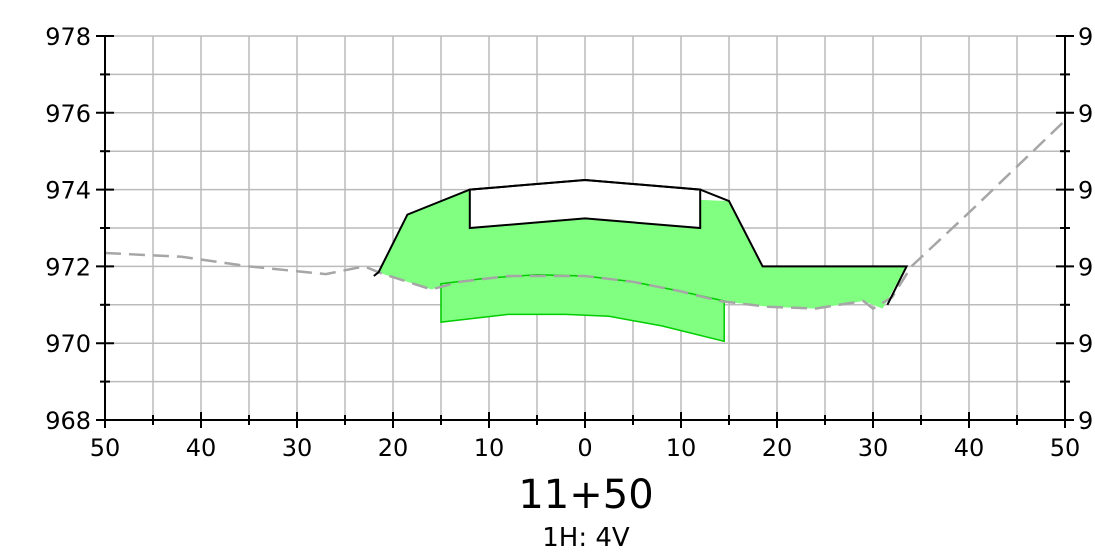 The image size is (1095, 560). Describe the element at coordinates (68, 114) in the screenshot. I see `y-tick-label-left: 976` at that location.